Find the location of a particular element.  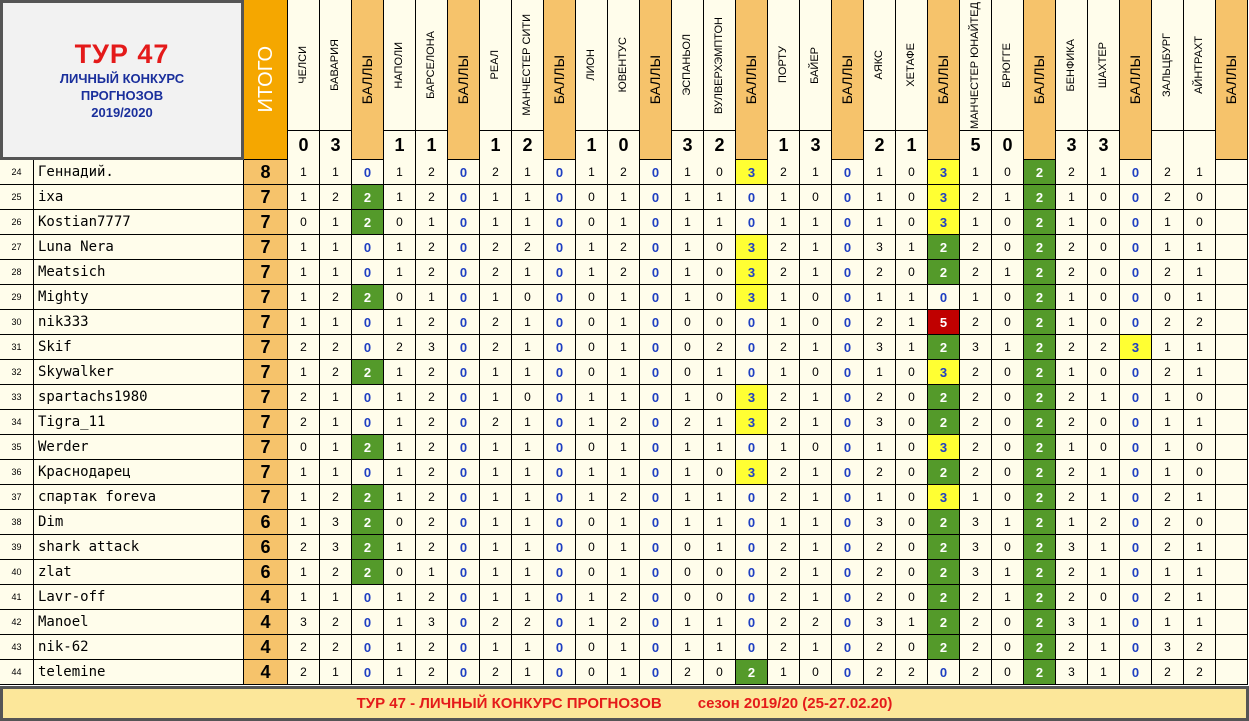

result-away-goals: 3 is located at coordinates (816, 146).